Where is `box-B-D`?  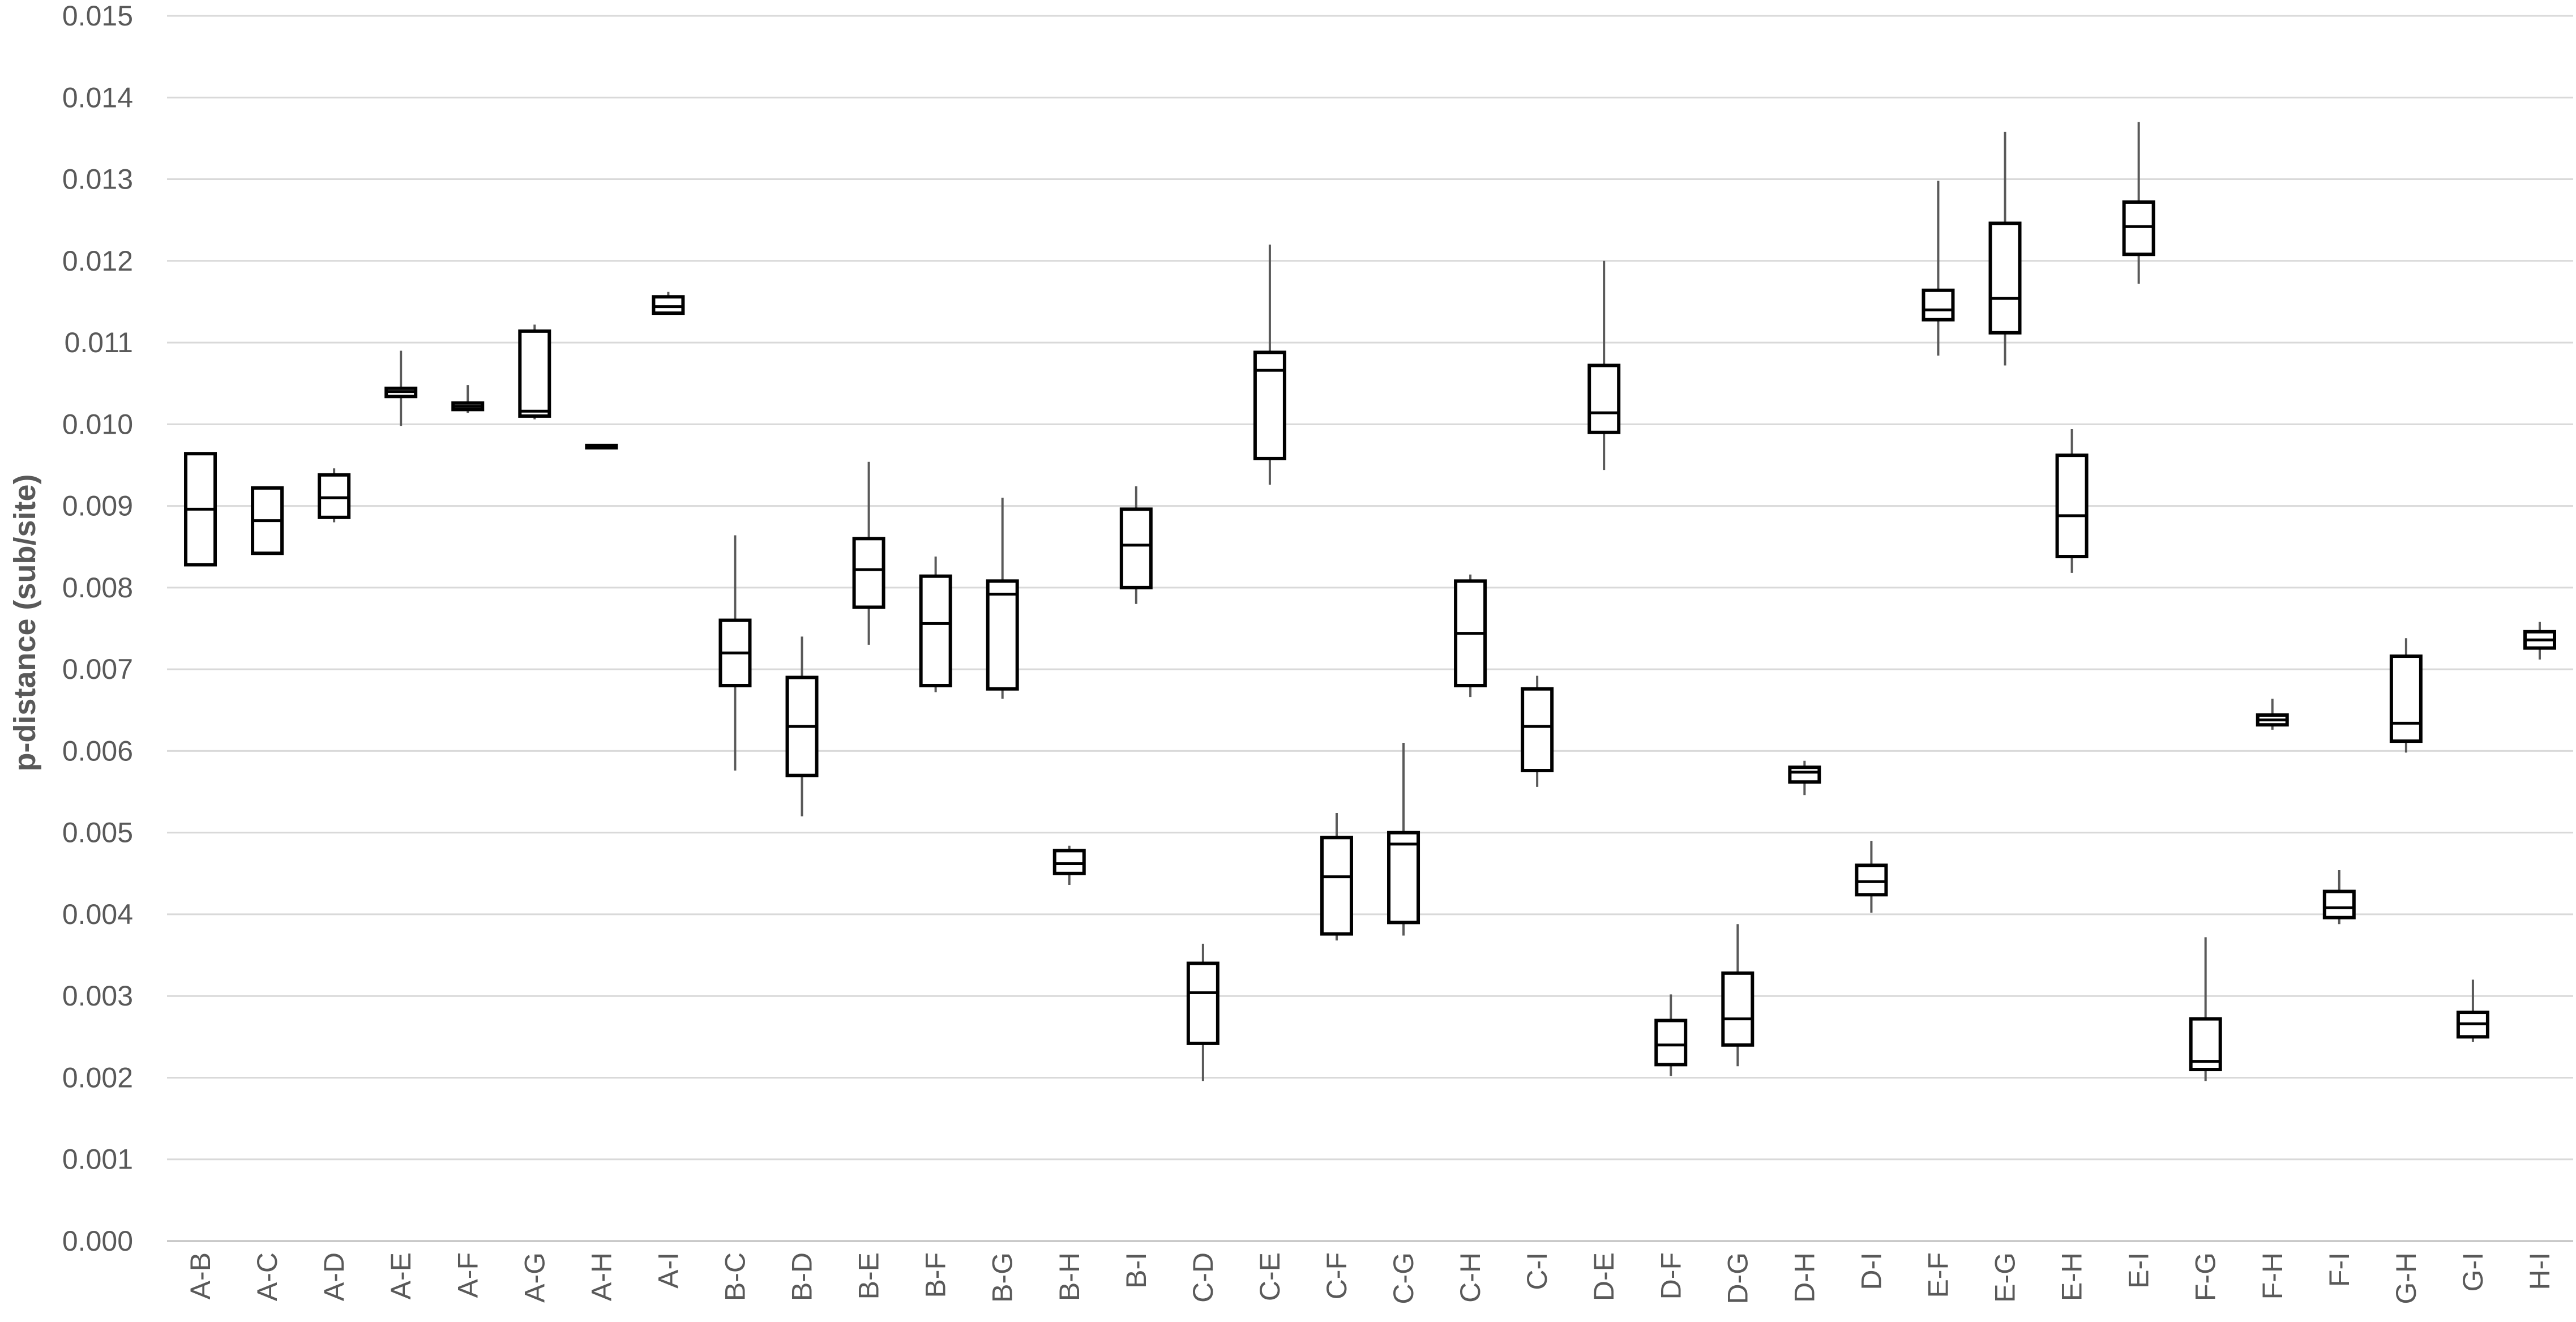
box-B-D is located at coordinates (802, 726).